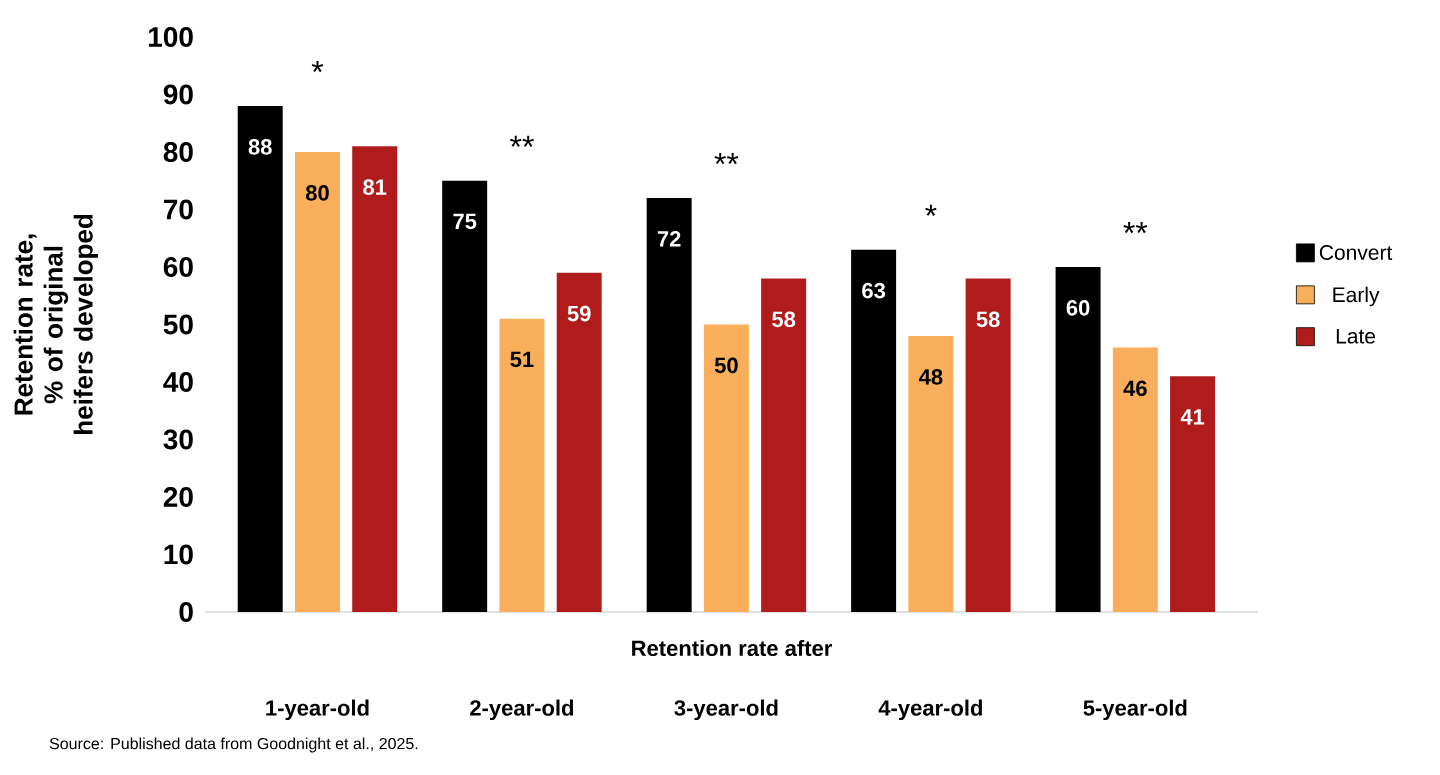  What do you see at coordinates (233, 745) in the screenshot?
I see `source-note: Source: Published data from Goodnight et al., 2025.` at bounding box center [233, 745].